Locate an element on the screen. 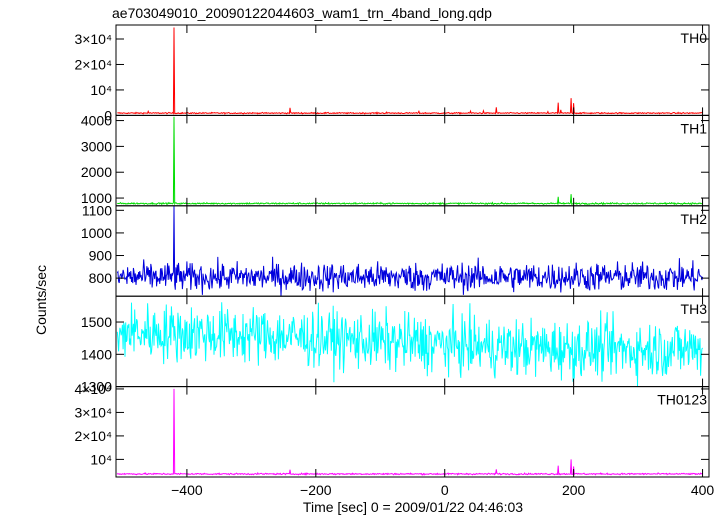 The width and height of the screenshot is (723, 516). y-tick-label: 4000 is located at coordinates (96, 121).